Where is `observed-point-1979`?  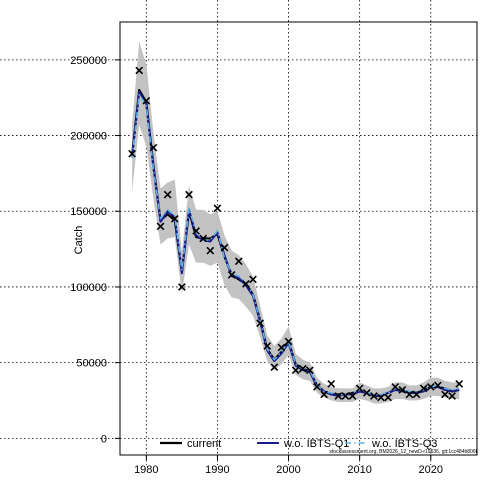 observed-point-1979 is located at coordinates (139, 70).